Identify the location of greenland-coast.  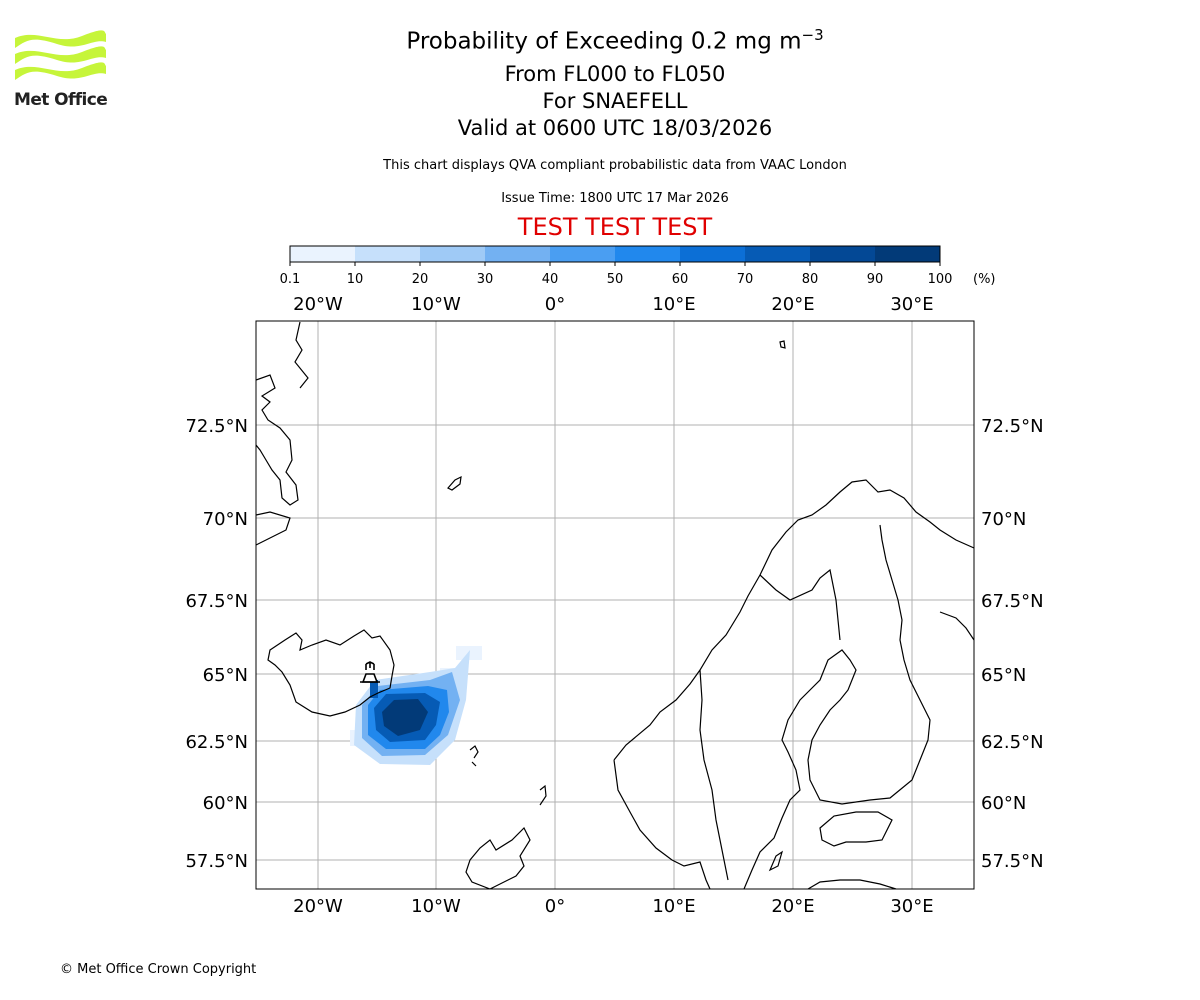
(282, 433).